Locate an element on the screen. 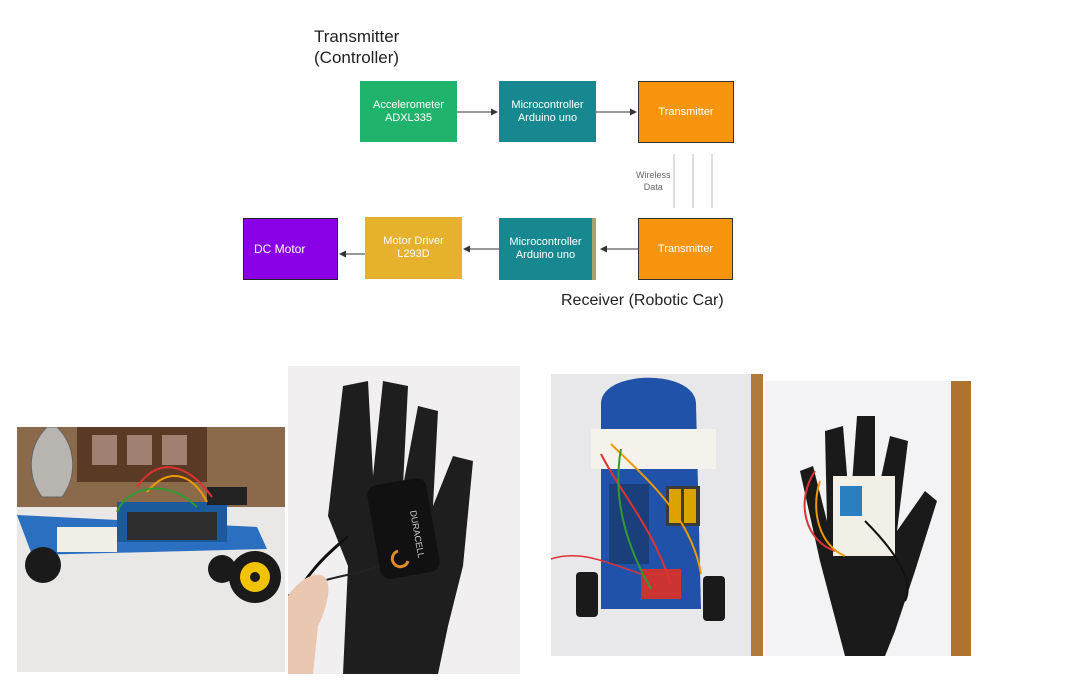  motor-driver-block: Motor Driver L293D is located at coordinates (413, 248).